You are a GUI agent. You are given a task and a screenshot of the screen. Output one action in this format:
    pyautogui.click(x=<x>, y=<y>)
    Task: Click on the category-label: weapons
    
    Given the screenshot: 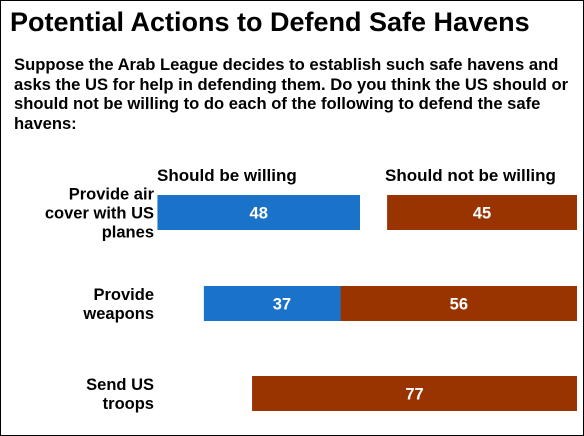 What is the action you would take?
    pyautogui.click(x=118, y=314)
    